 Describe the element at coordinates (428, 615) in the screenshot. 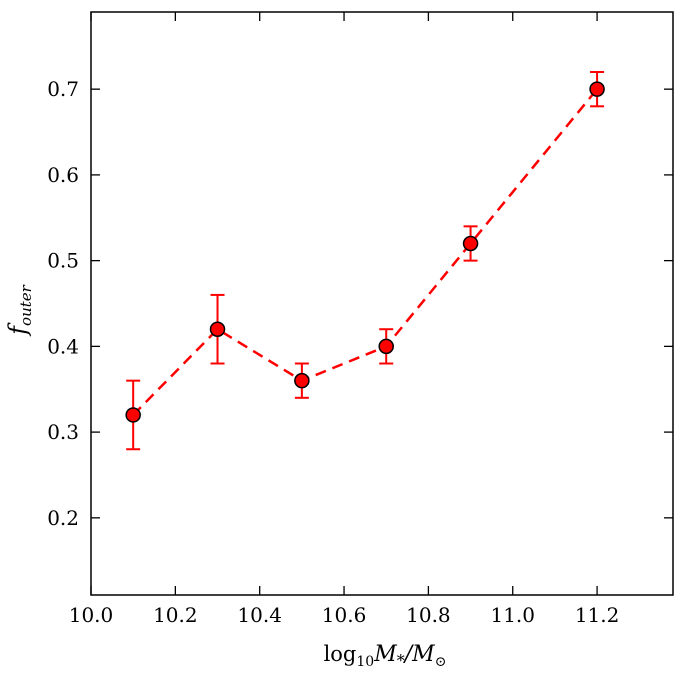

I see `x-tick-label: 10.8` at that location.